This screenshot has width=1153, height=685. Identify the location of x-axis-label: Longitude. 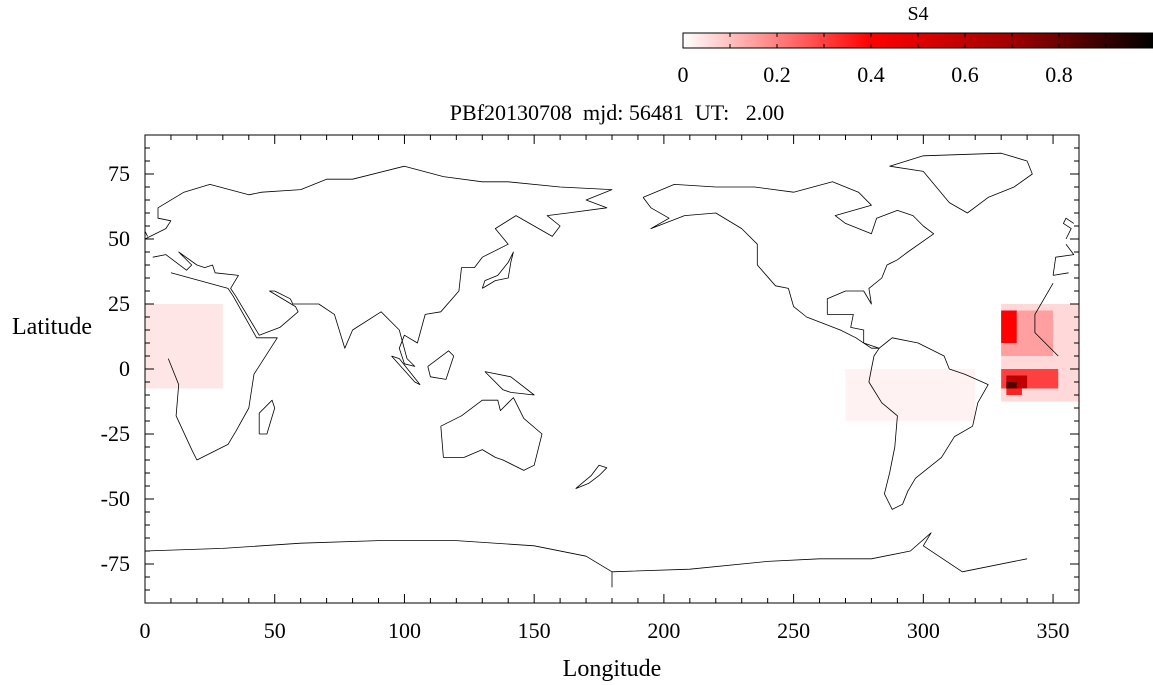
(612, 669).